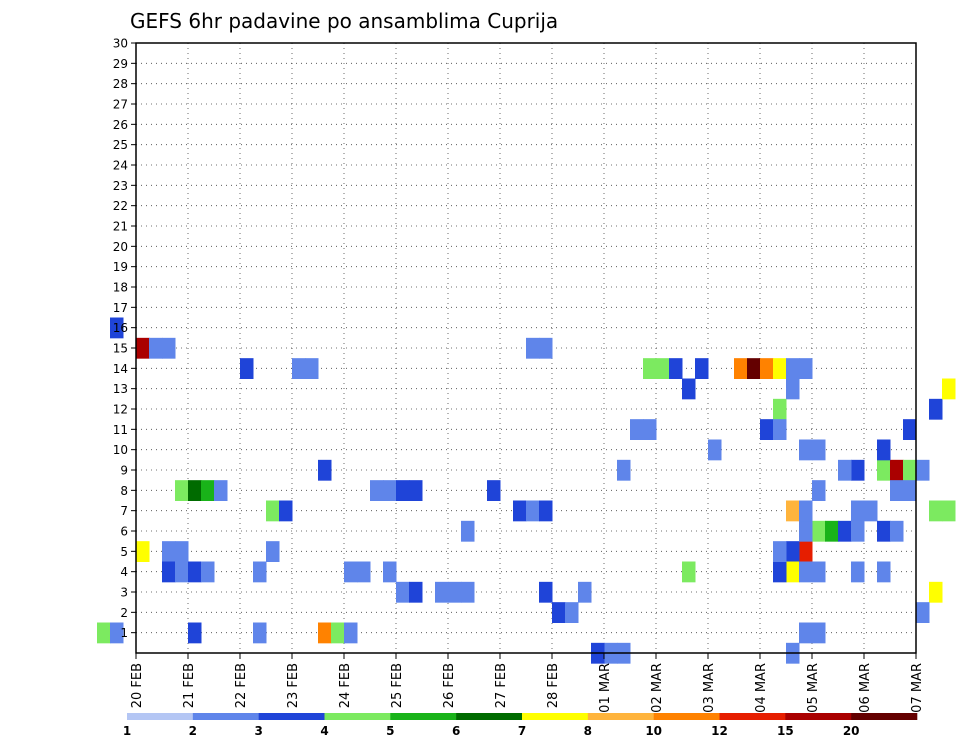 The height and width of the screenshot is (746, 960). What do you see at coordinates (120, 430) in the screenshot?
I see `y-tick-label: 11` at bounding box center [120, 430].